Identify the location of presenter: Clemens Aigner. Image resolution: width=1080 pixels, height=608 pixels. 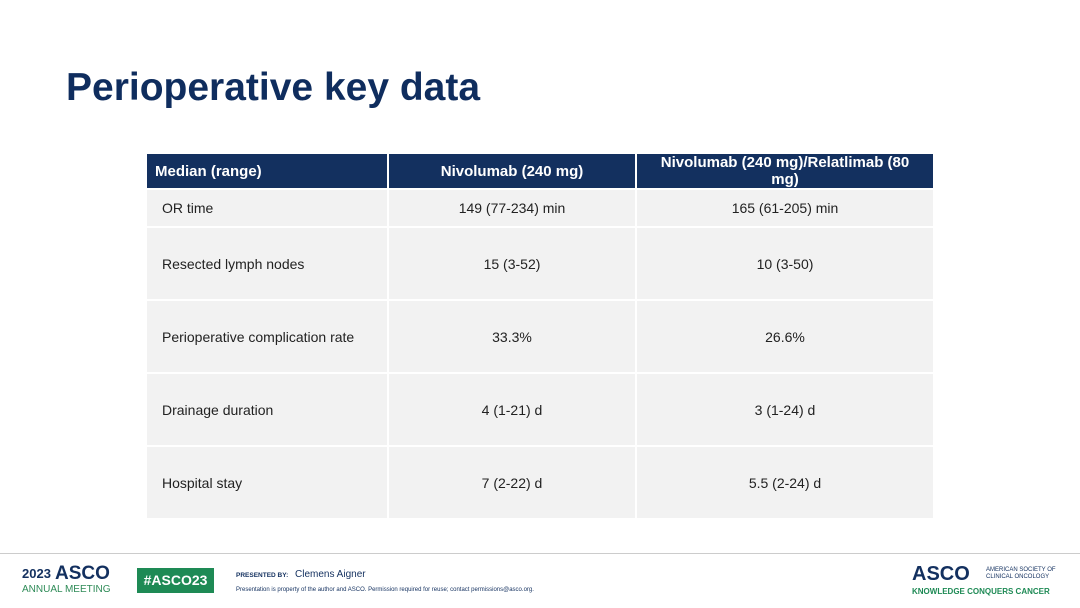
(330, 574).